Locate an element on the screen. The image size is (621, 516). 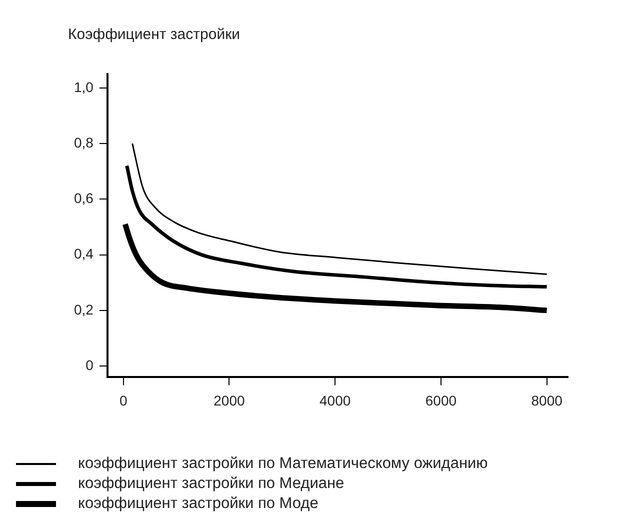
x-tick-label: 6000 is located at coordinates (441, 400).